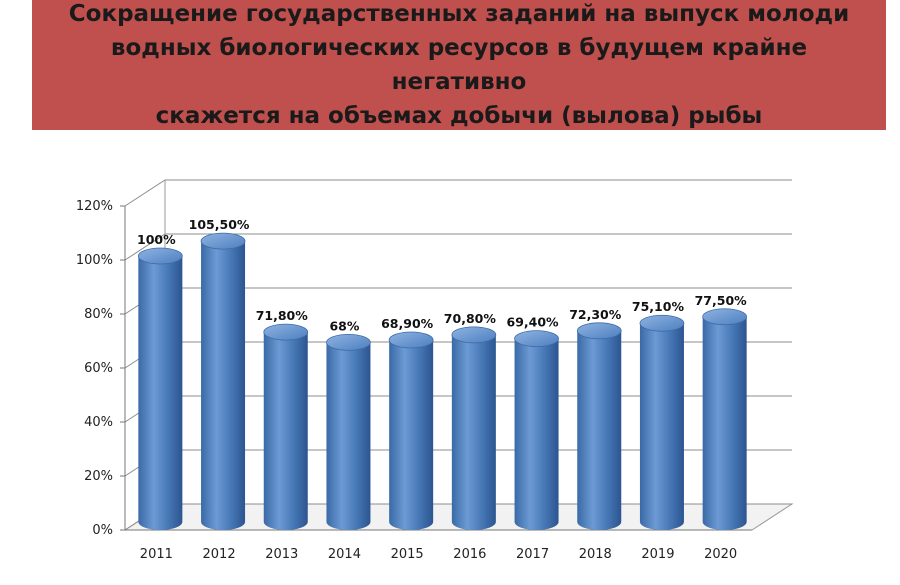  I want to click on data-label: 68,90%, so click(407, 323).